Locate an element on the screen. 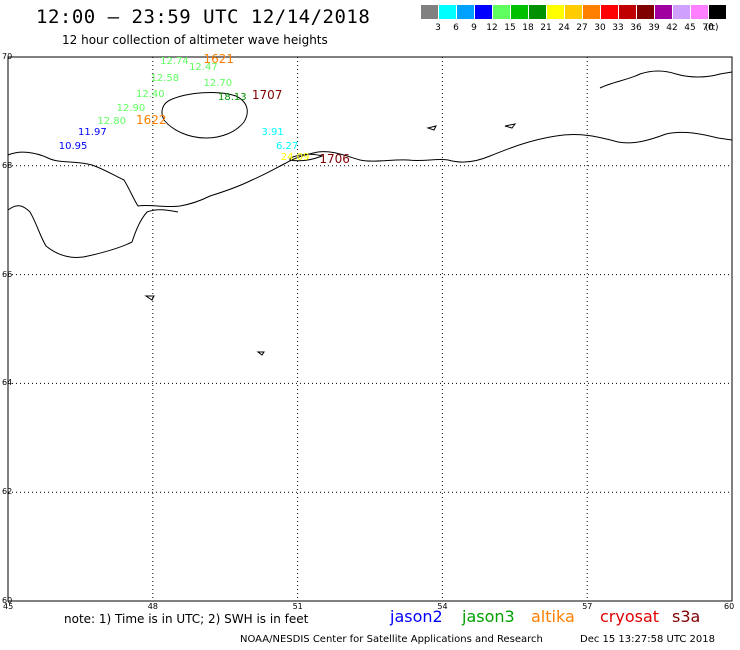  wave-height-value: 6.27 is located at coordinates (287, 146).